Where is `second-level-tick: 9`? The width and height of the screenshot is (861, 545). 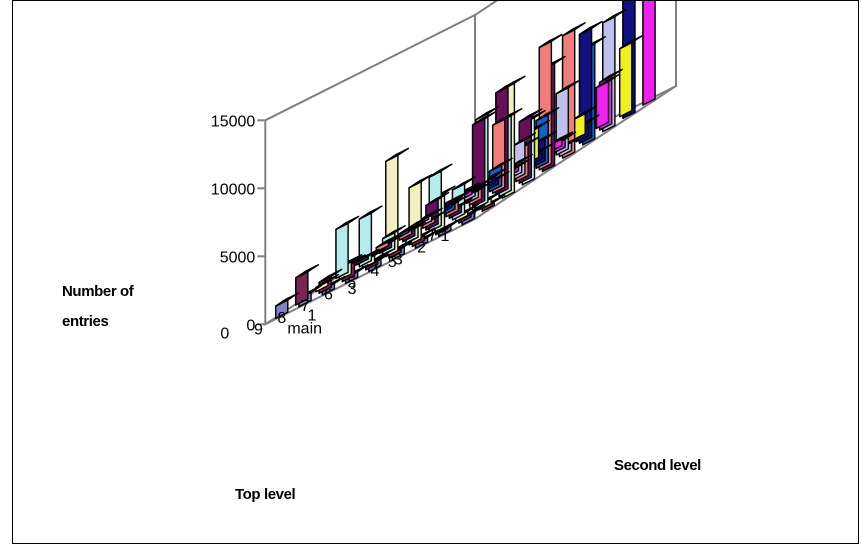
second-level-tick: 9 is located at coordinates (472, 209).